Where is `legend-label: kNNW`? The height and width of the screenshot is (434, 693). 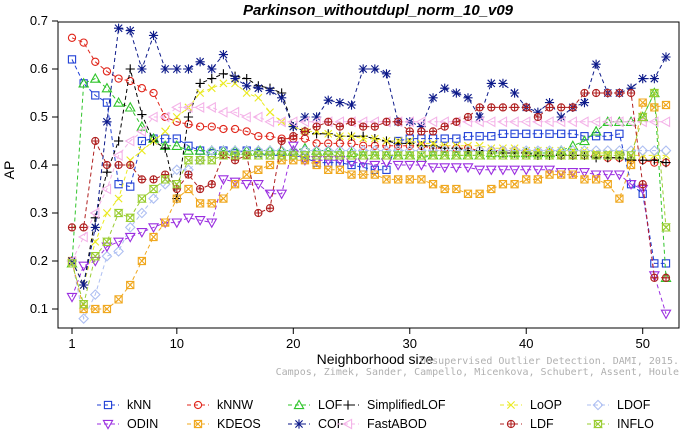 legend-label: kNNW is located at coordinates (235, 405).